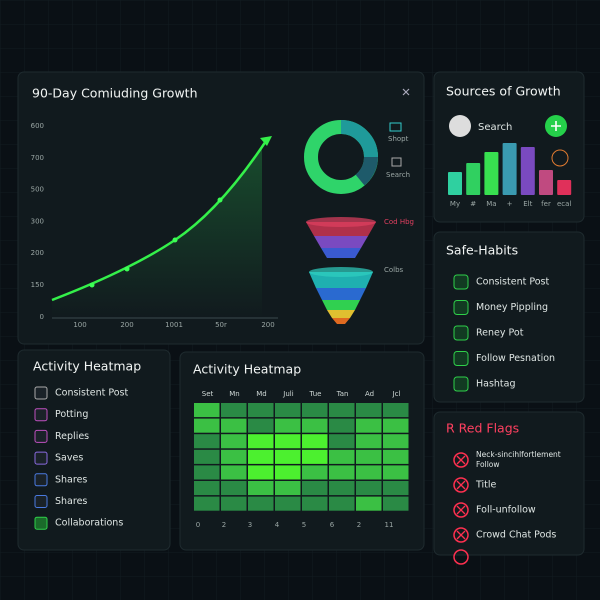 The image size is (600, 600). Describe the element at coordinates (277, 525) in the screenshot. I see `x-label: 4` at that location.